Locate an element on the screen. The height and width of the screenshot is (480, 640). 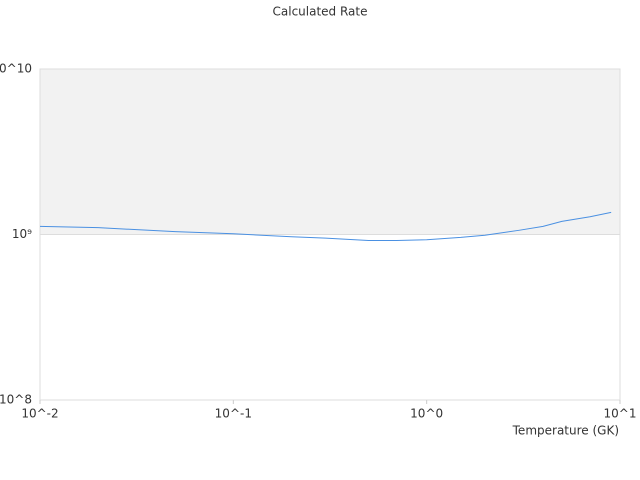
chart-title: Calculated Rate is located at coordinates (320, 12).